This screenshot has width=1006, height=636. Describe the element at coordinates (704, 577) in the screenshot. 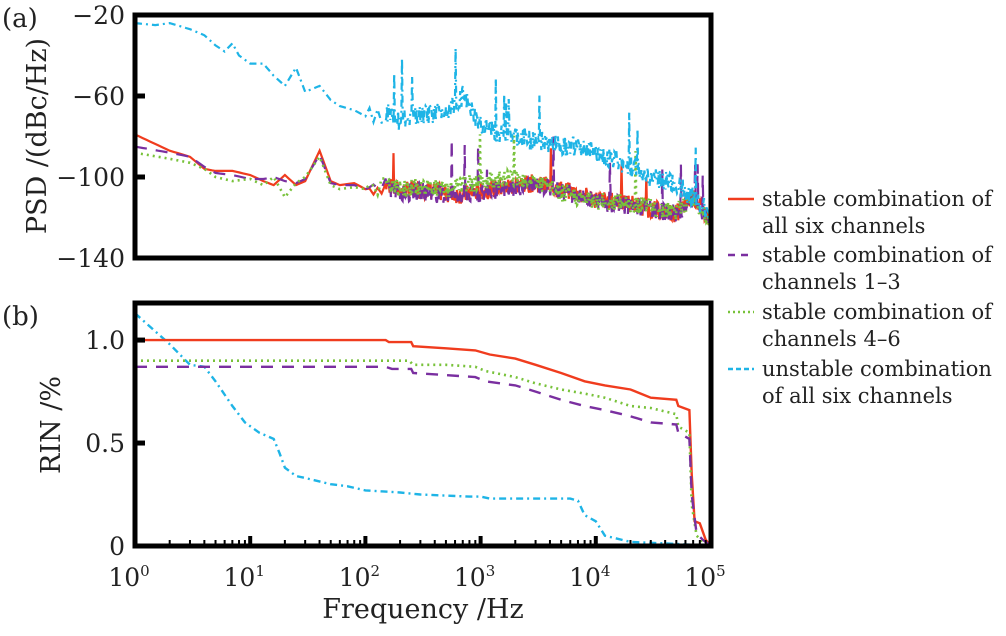

I see `x-tick-label: 10⁵` at that location.